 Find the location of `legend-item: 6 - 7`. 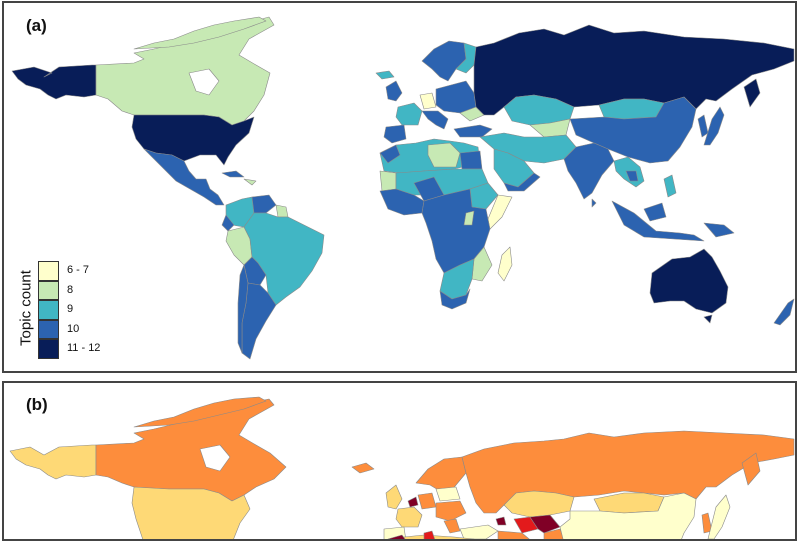

legend-item: 6 - 7 is located at coordinates (78, 271).